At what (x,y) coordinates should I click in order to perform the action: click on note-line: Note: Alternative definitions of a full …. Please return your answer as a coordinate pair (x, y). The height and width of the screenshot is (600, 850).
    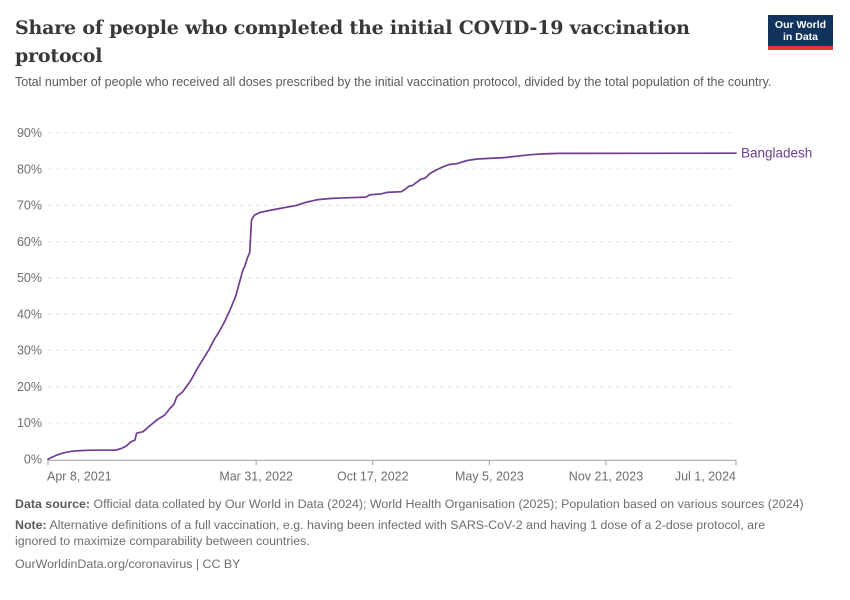
    Looking at the image, I should click on (410, 533).